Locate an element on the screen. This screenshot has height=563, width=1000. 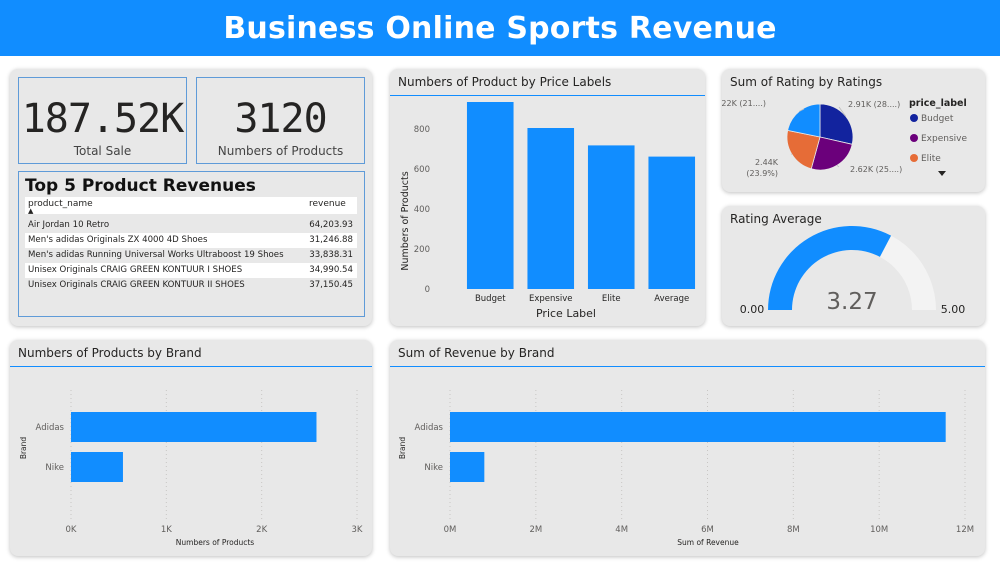
gauge-max-label: 5.00 is located at coordinates (953, 309).